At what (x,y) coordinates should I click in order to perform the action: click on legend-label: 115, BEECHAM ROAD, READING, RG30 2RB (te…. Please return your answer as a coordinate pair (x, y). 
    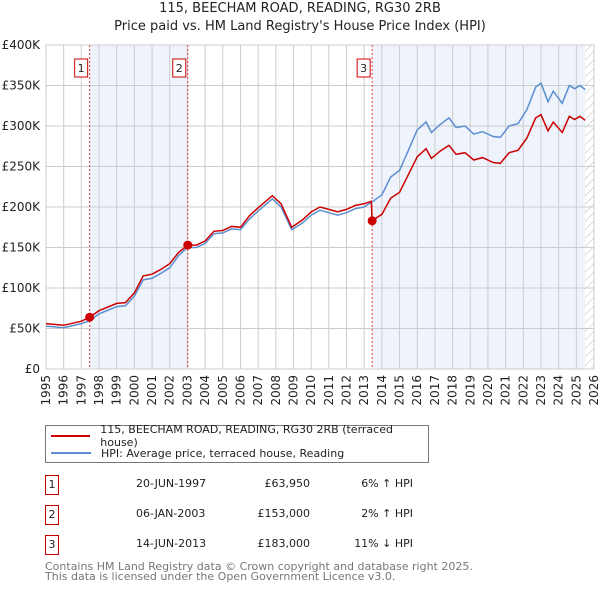
    Looking at the image, I should click on (246, 436).